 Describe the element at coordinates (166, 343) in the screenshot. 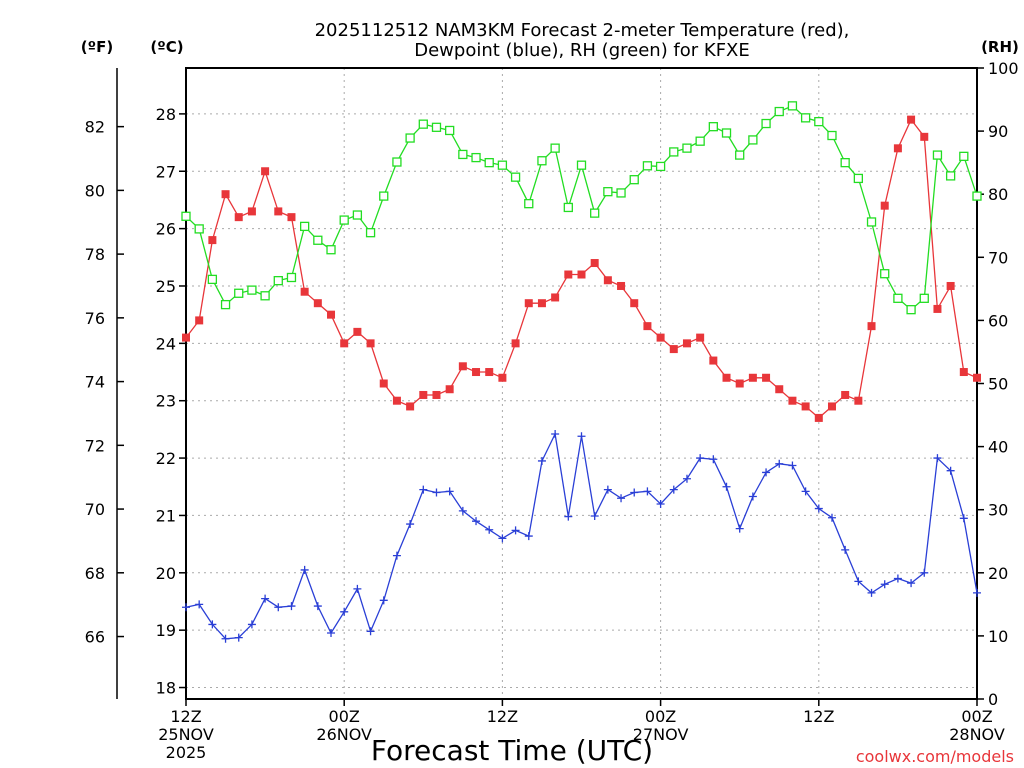

I see `celsius-tick-label: 24` at that location.